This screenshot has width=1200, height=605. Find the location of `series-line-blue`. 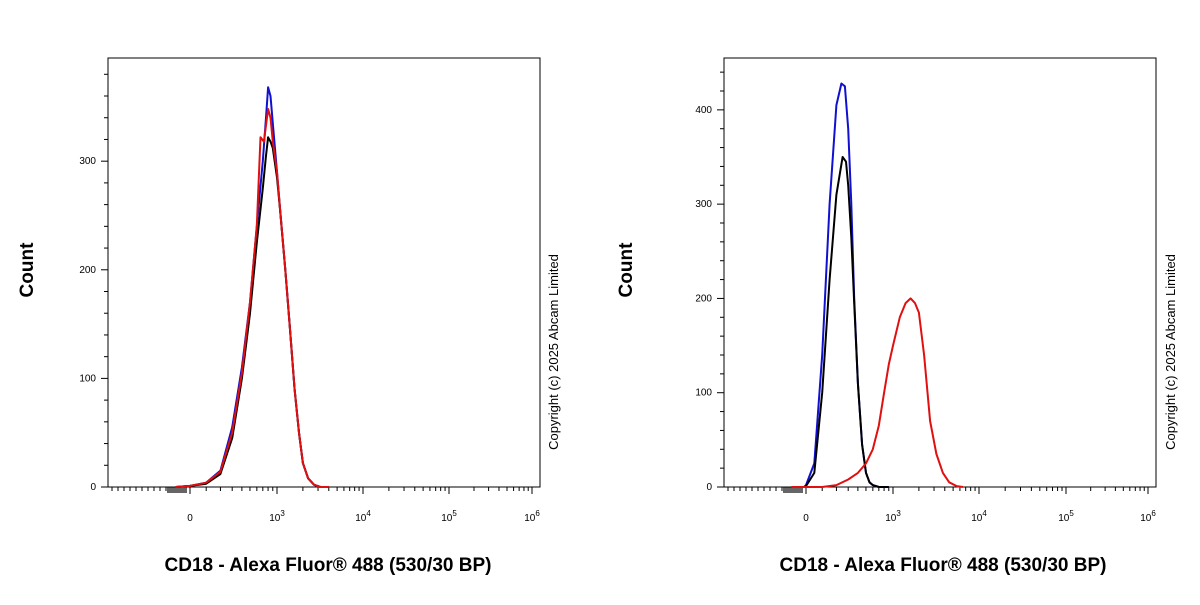

series-line-blue is located at coordinates (840, 285).